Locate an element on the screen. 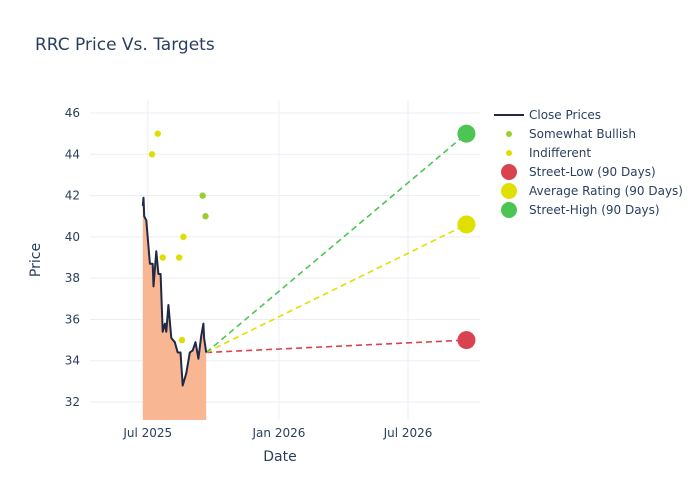 The image size is (700, 504). legend-item-label: Indifferent is located at coordinates (560, 153).